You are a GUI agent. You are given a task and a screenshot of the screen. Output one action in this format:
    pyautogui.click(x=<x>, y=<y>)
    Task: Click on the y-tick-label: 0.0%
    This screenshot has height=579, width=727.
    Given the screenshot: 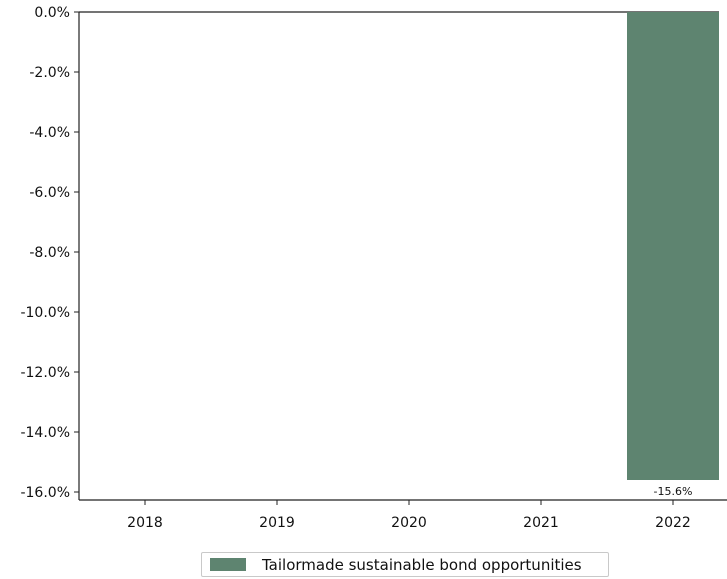 What is the action you would take?
    pyautogui.click(x=52, y=13)
    